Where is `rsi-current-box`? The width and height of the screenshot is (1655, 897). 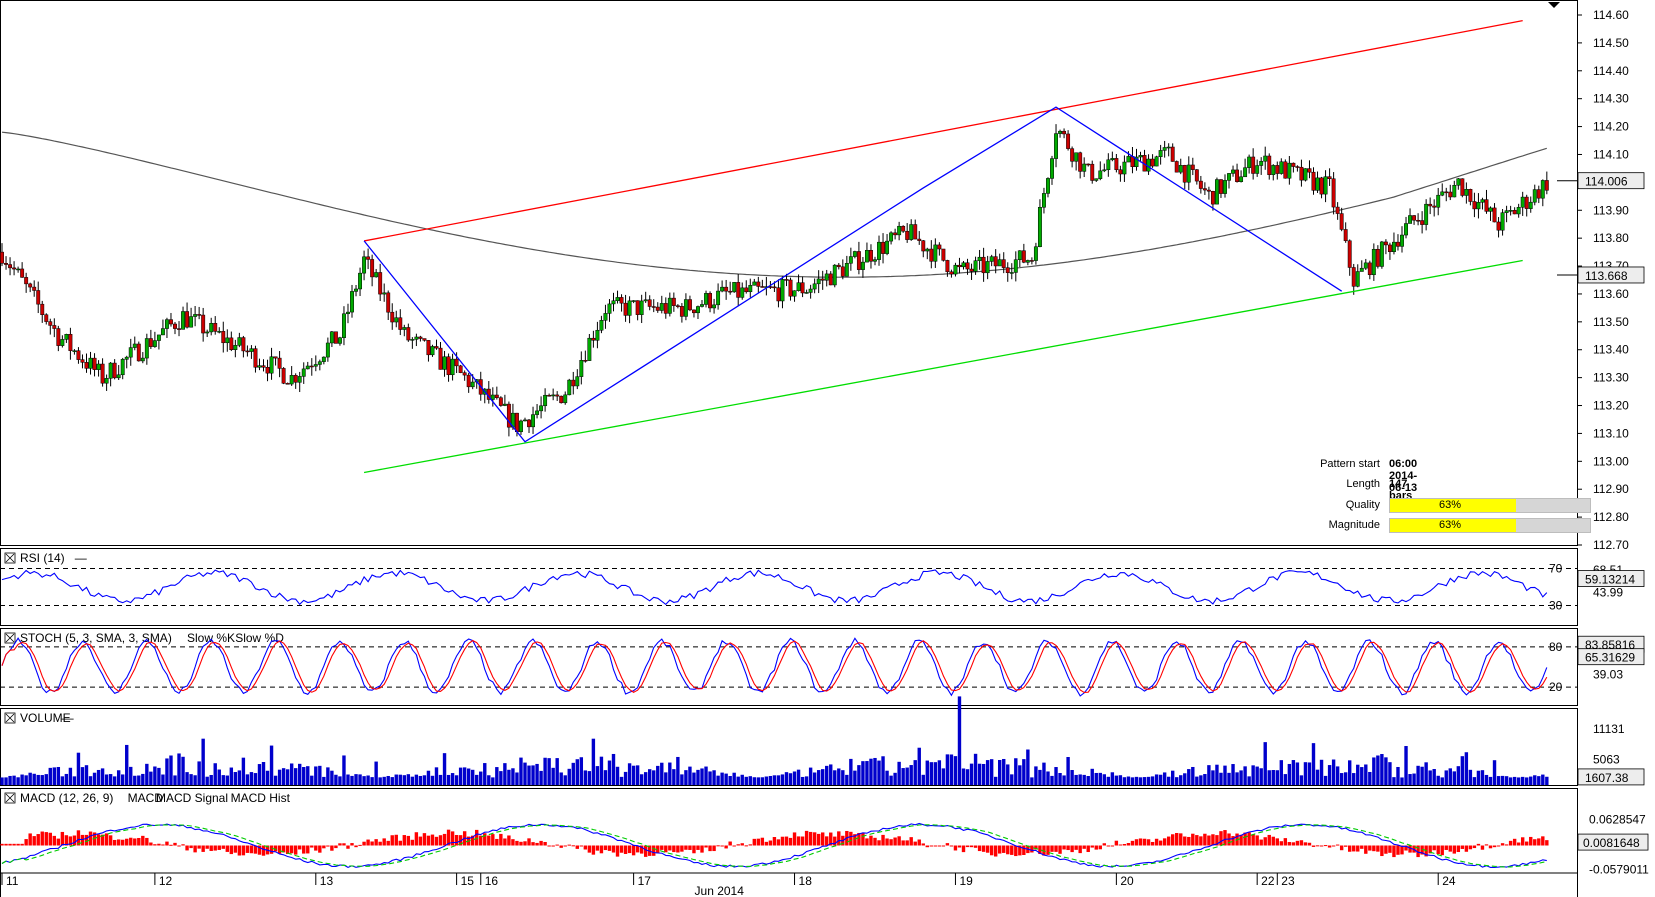 rsi-current-box is located at coordinates (1611, 578).